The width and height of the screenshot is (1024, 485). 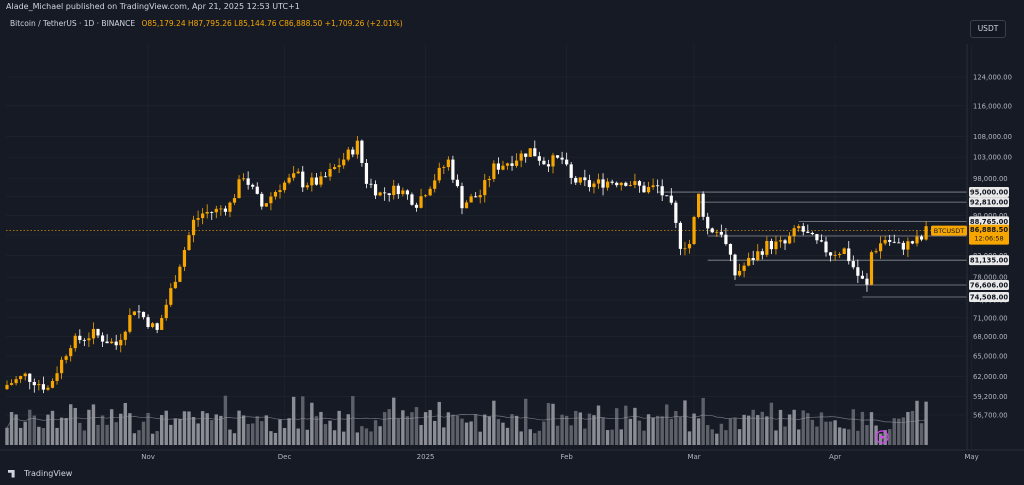 I want to click on symbol-line: Bitcoin / TetherUS · 1D · BINANCE, so click(x=73, y=23).